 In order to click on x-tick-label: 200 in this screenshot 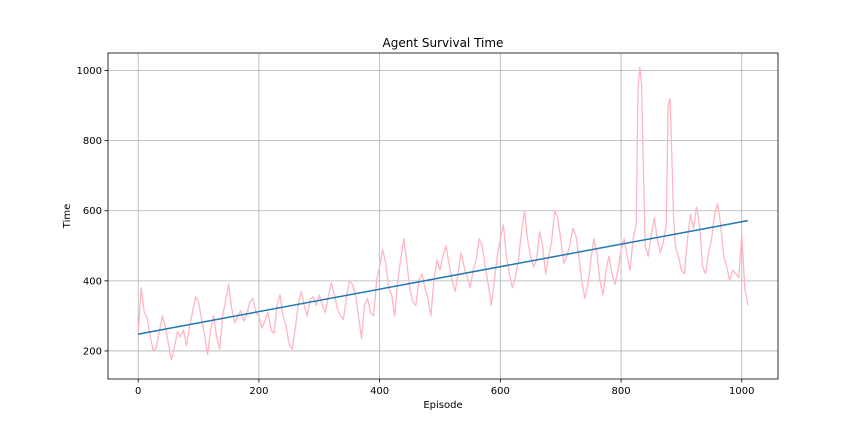, I will do `click(258, 391)`.